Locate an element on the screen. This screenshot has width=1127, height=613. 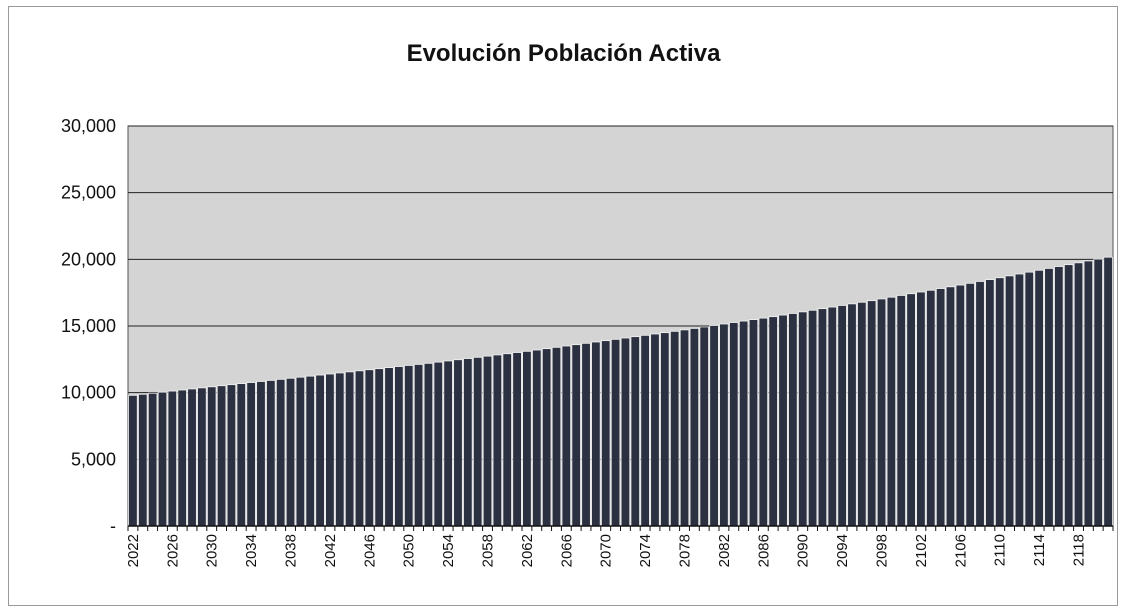
bar-2065 is located at coordinates (556, 436).